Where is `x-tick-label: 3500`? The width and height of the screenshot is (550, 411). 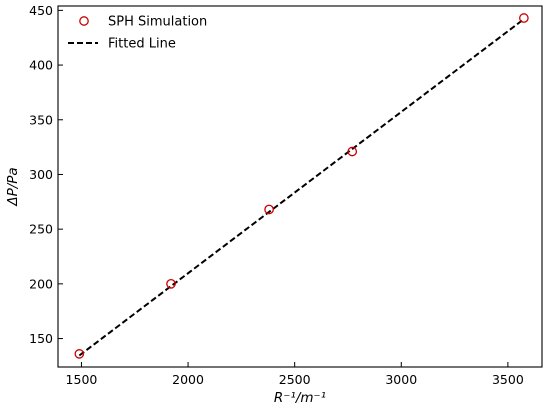
x-tick-label: 3500 is located at coordinates (508, 379).